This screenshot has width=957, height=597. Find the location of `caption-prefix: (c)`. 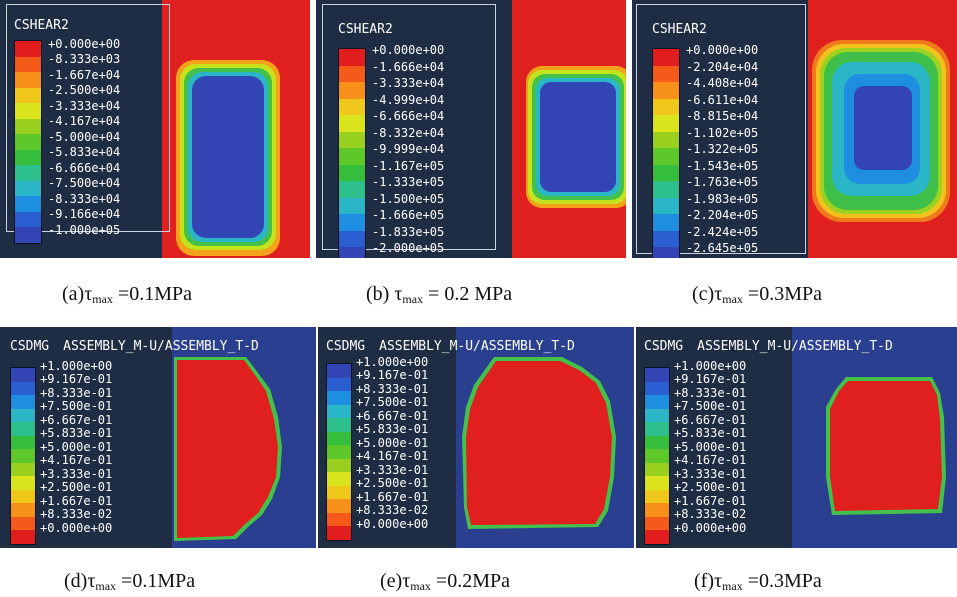

caption-prefix: (c) is located at coordinates (703, 294).